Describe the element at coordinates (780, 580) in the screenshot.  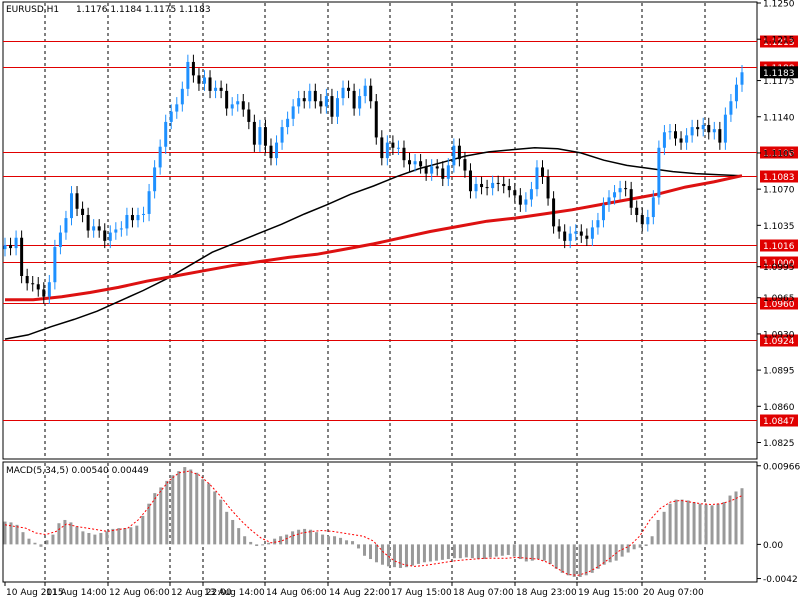
I see `macd-tick-label: -0.0042` at that location.